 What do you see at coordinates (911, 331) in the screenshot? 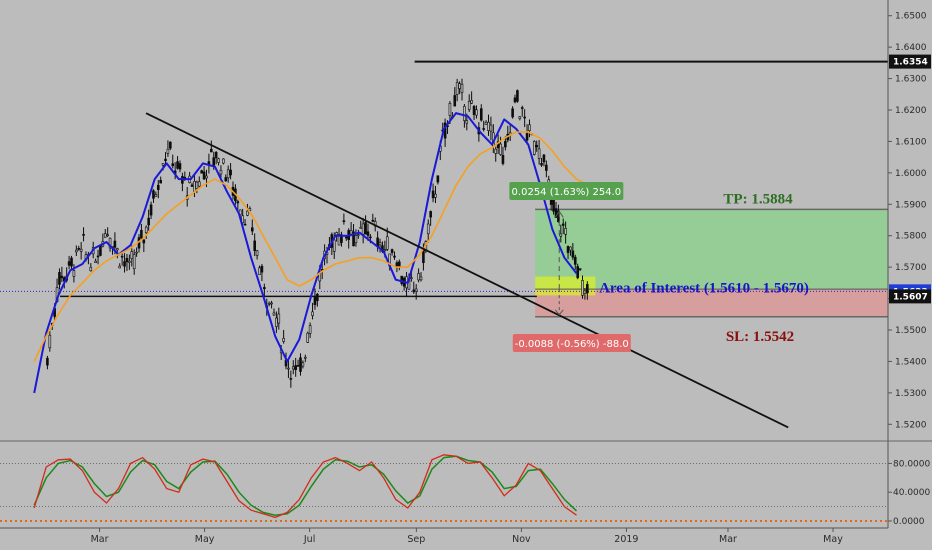
I see `price-tick-label: 1.5500` at bounding box center [911, 331].